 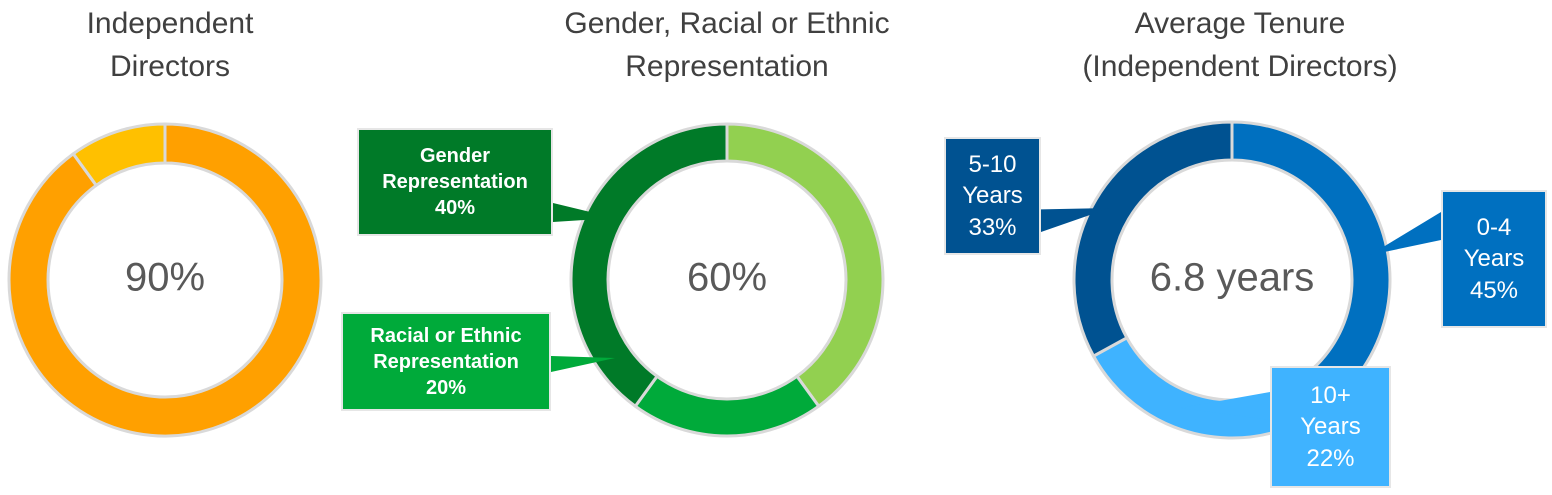 What do you see at coordinates (455, 208) in the screenshot?
I see `callout-value: 40%` at bounding box center [455, 208].